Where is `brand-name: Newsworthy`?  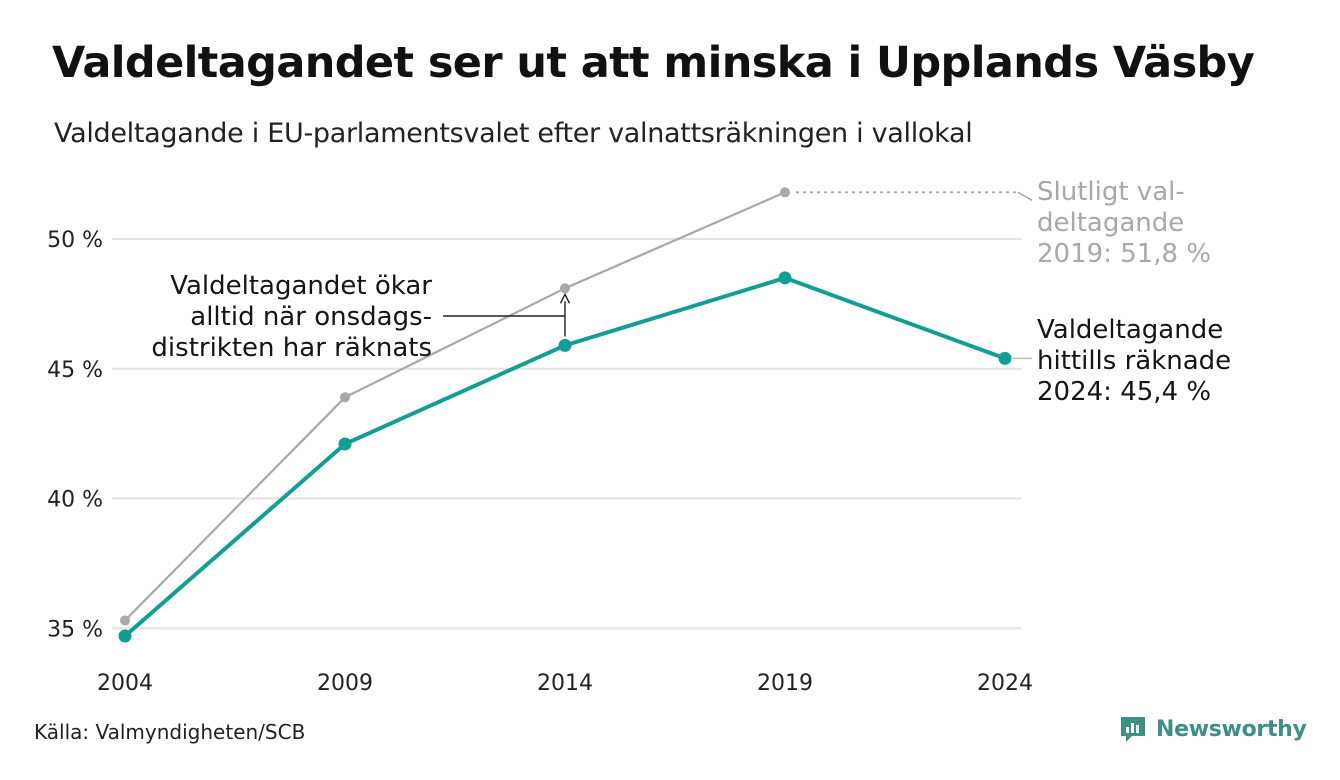
brand-name: Newsworthy is located at coordinates (1231, 729).